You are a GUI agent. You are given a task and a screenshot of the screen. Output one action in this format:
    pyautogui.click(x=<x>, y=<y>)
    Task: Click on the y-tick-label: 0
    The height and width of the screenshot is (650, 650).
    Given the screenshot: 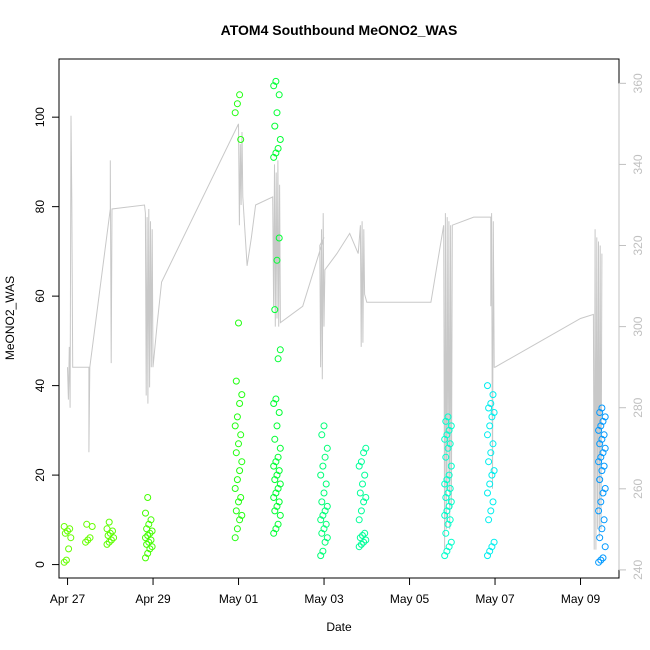 What is the action you would take?
    pyautogui.click(x=40, y=564)
    